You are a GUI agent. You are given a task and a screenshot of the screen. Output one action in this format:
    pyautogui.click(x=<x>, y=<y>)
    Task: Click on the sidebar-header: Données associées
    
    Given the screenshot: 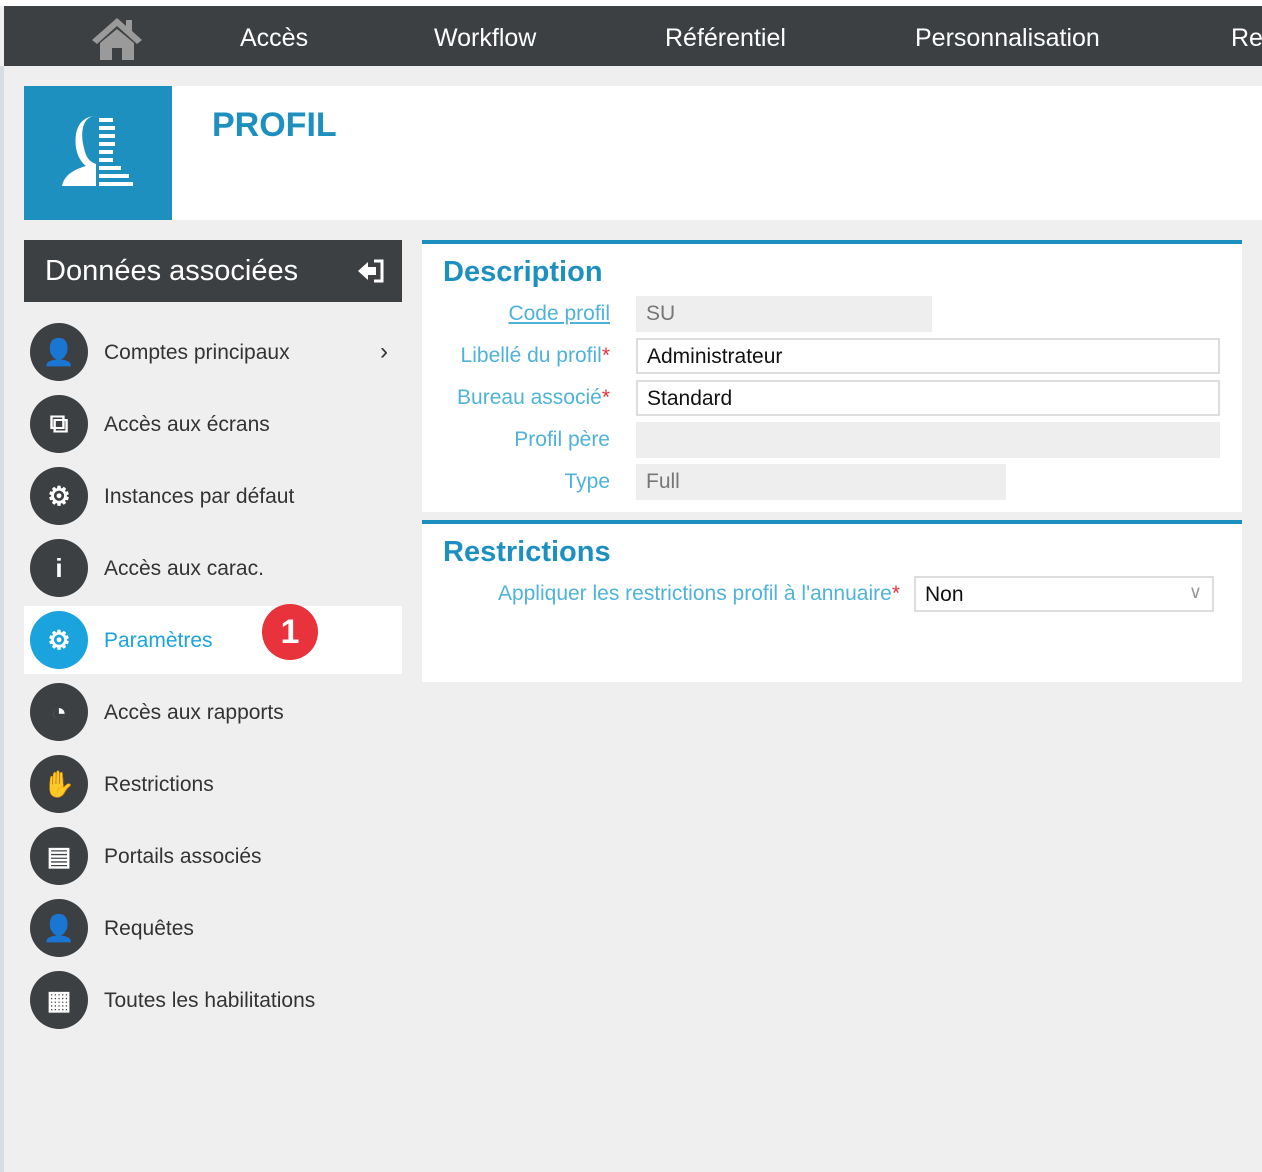 What is the action you would take?
    pyautogui.click(x=213, y=271)
    